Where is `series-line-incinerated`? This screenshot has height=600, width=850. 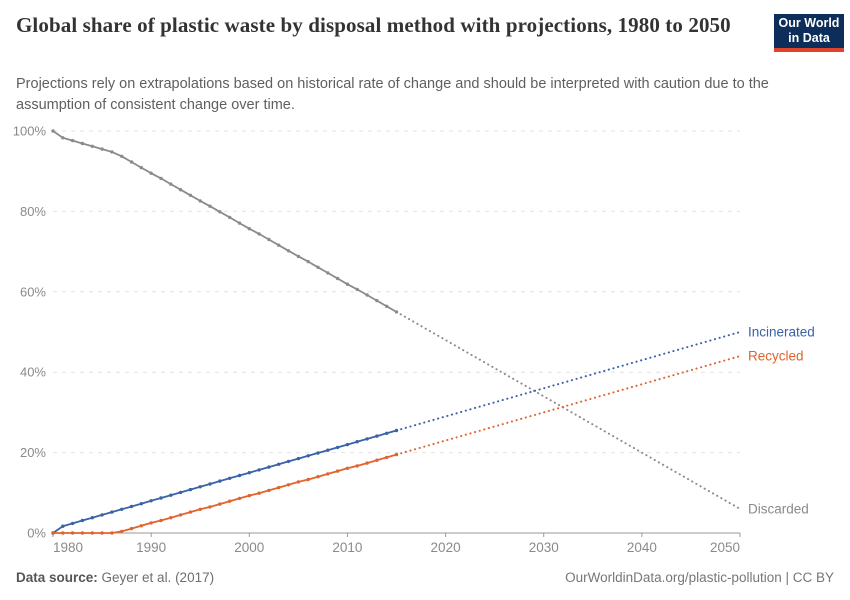 series-line-incinerated is located at coordinates (224, 481).